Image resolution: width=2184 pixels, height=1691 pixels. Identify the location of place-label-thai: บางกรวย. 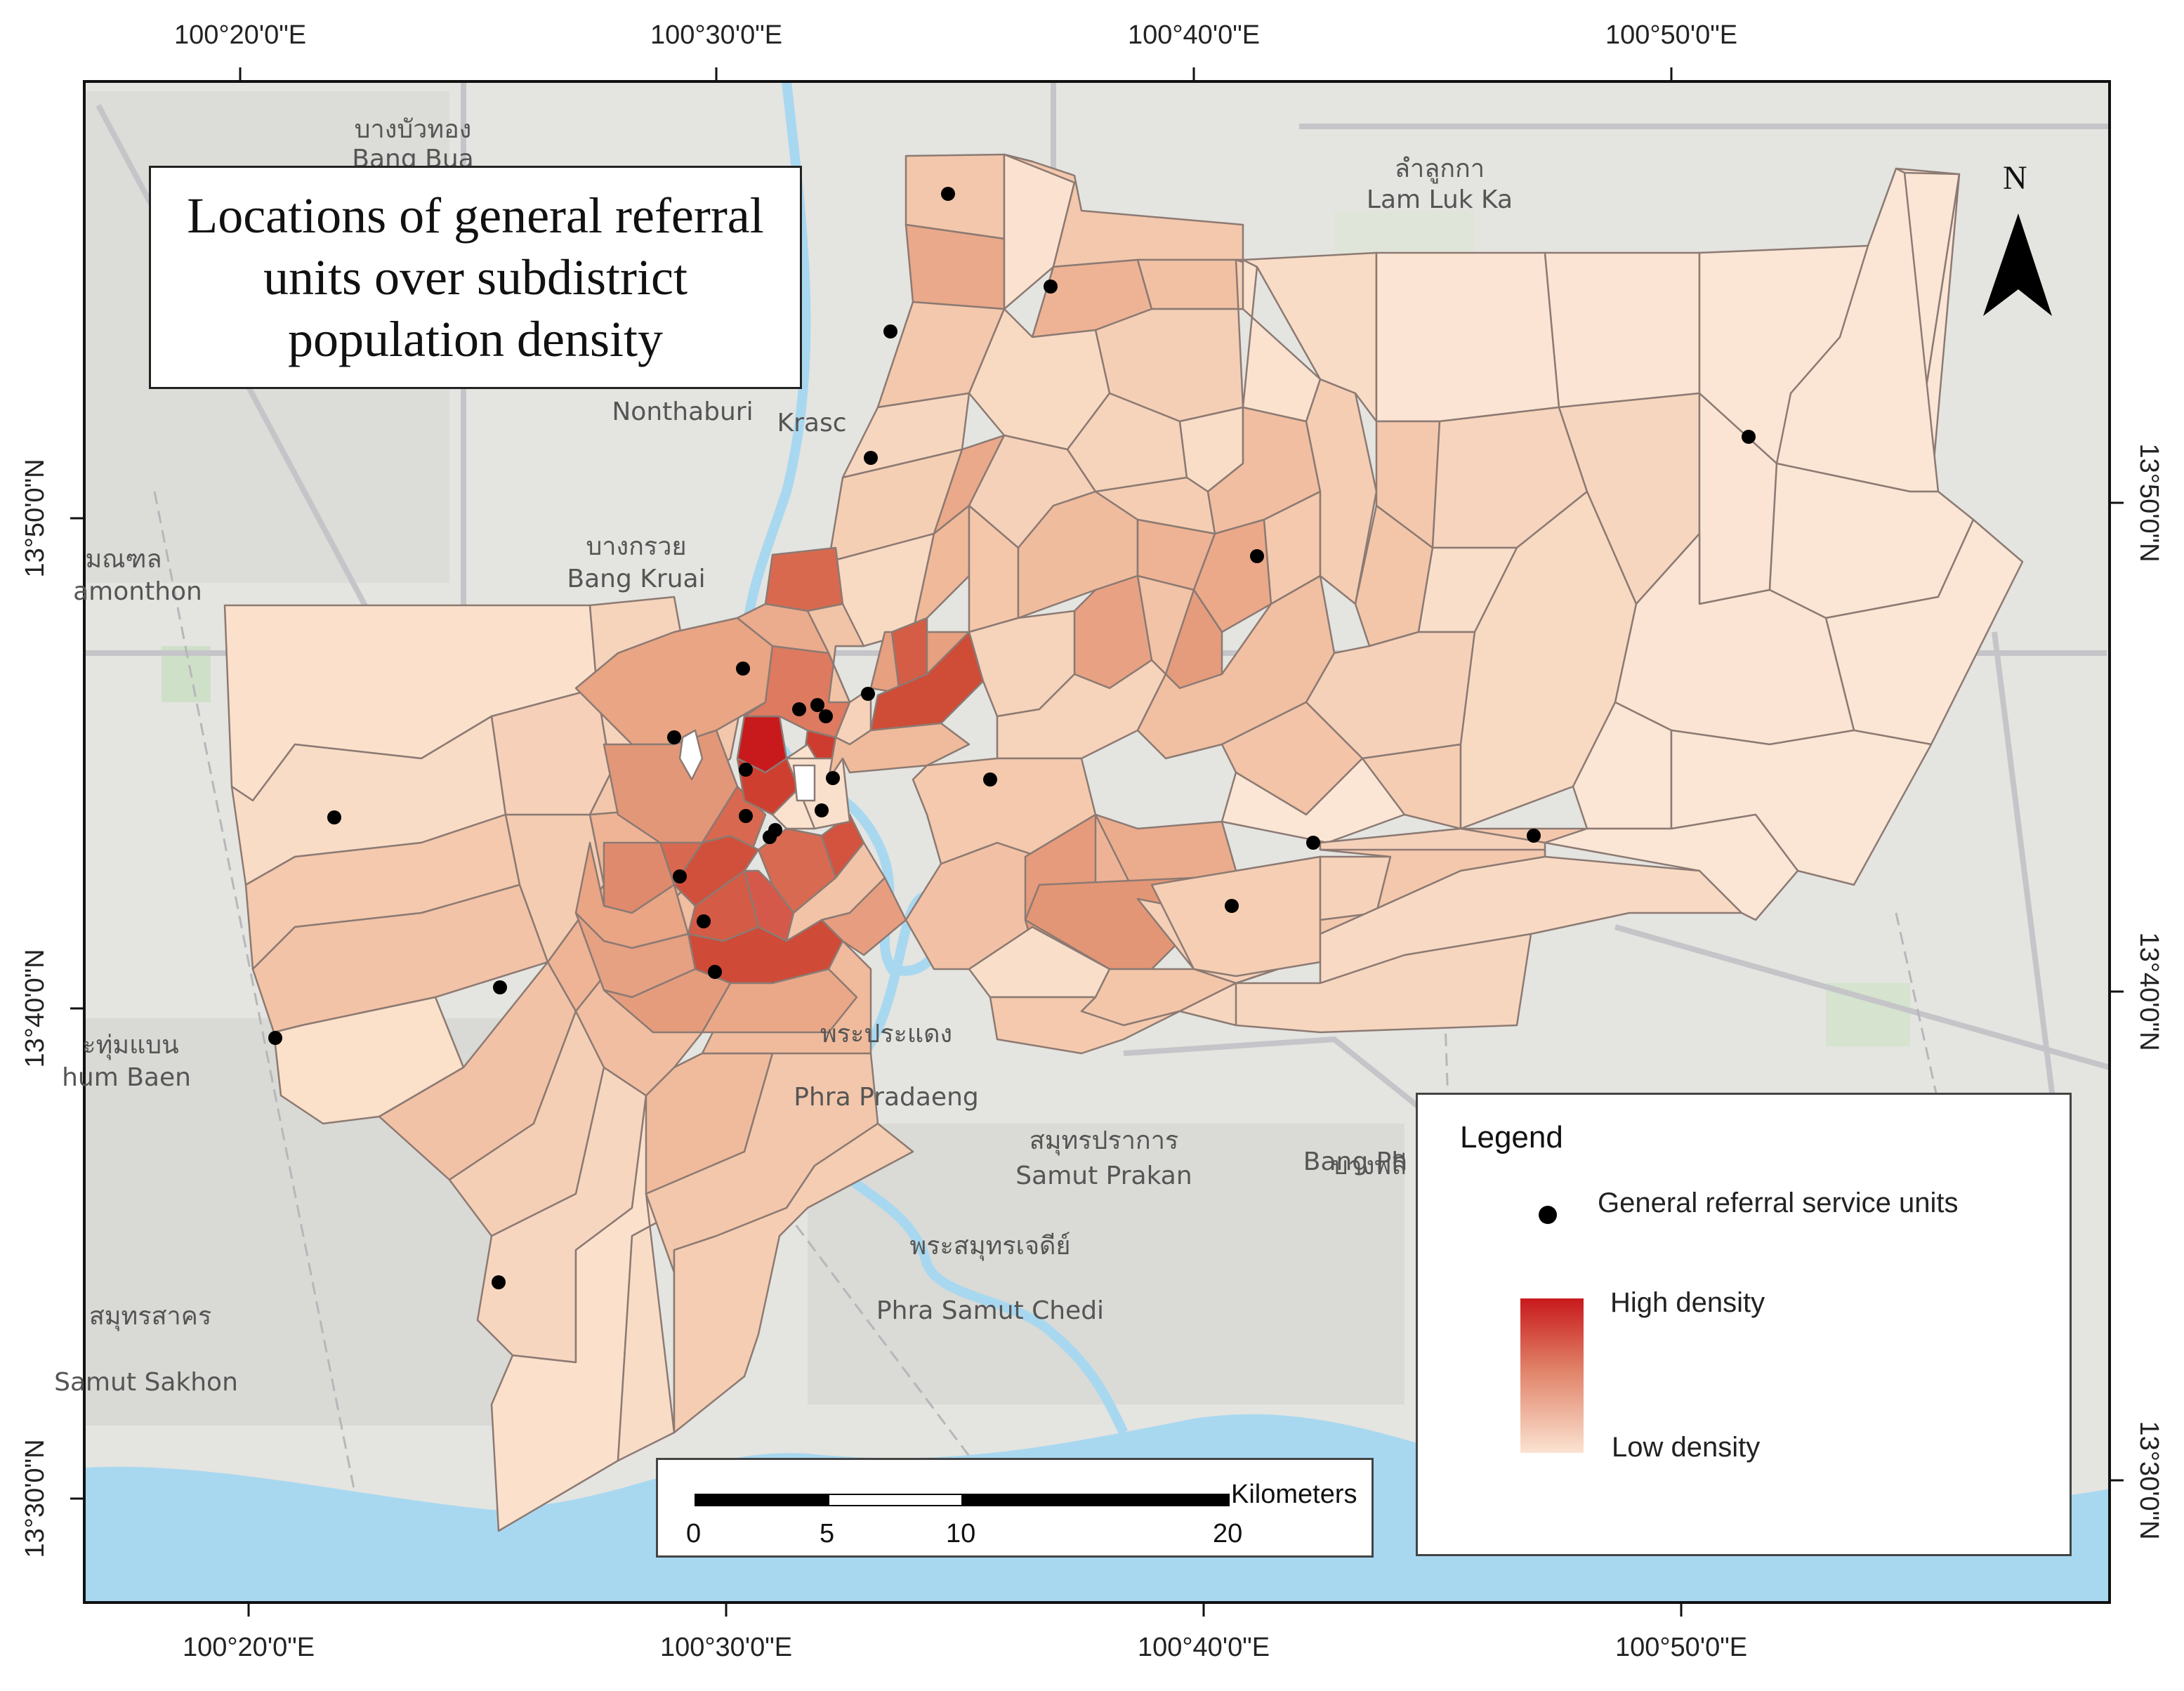
(636, 546).